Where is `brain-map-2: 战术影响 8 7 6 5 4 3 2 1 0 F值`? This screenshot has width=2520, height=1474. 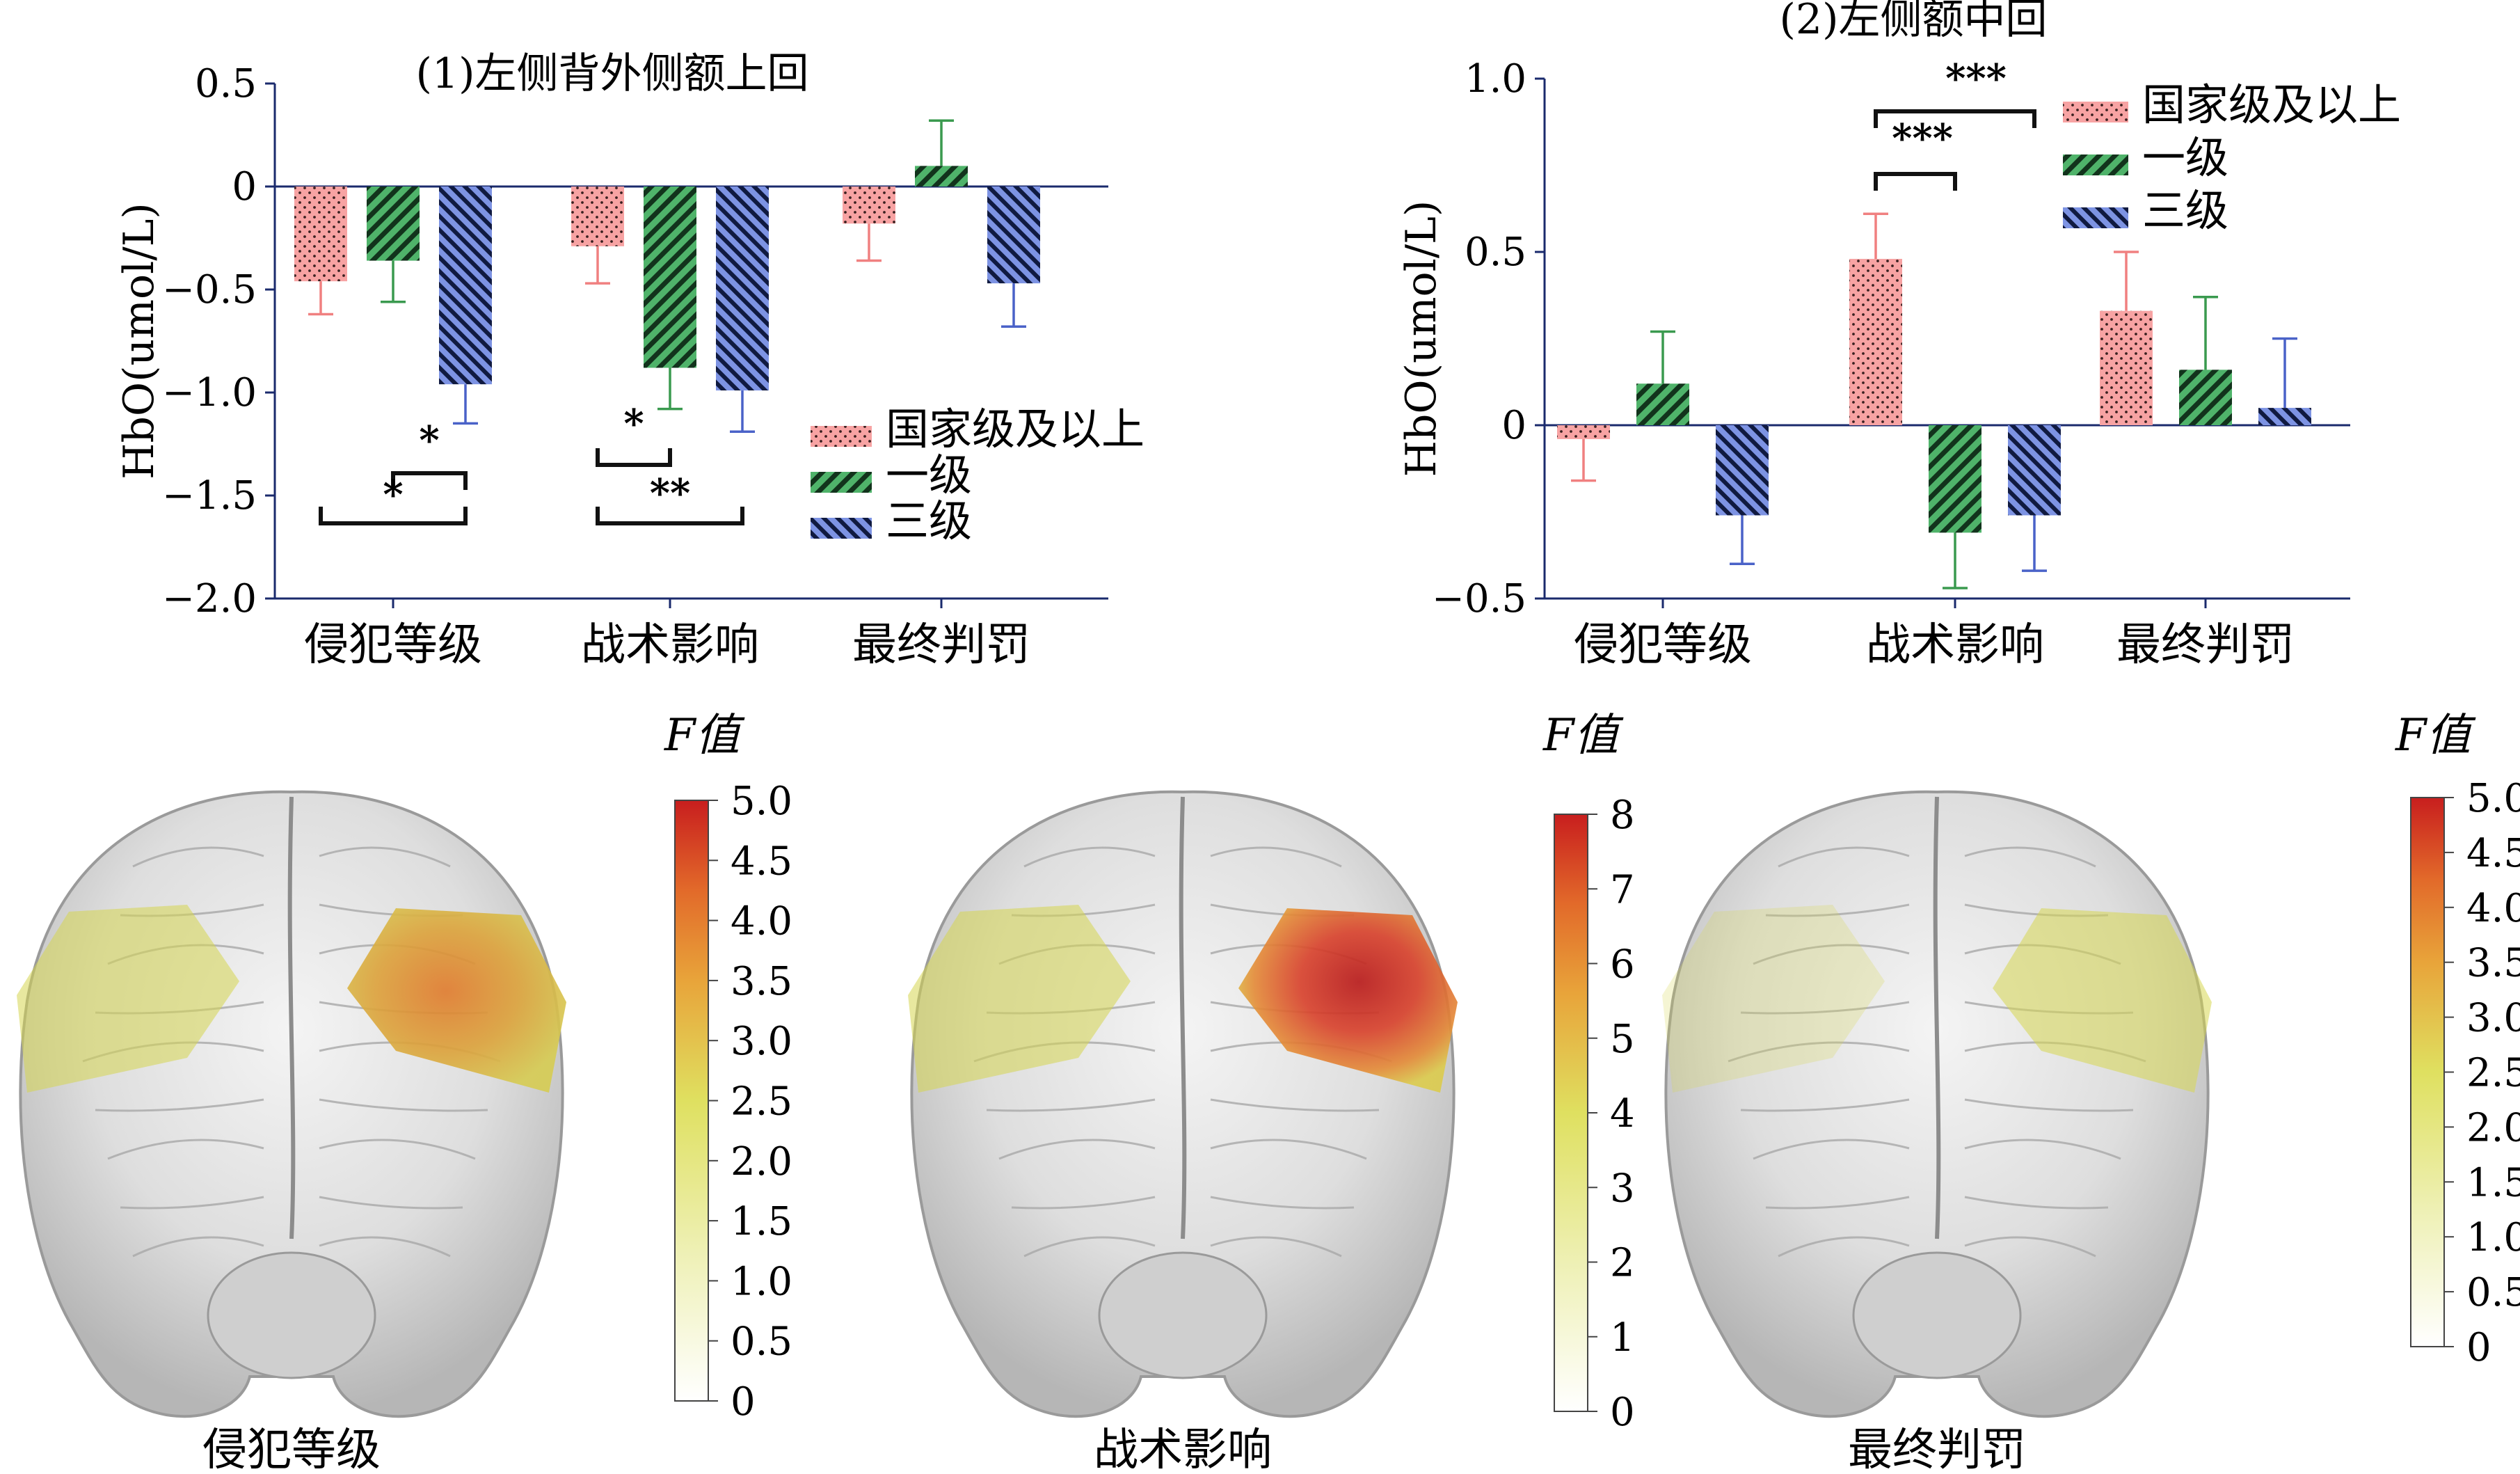
brain-map-2: 战术影响 8 7 6 5 4 3 2 1 0 F值 is located at coordinates (1271, 1092).